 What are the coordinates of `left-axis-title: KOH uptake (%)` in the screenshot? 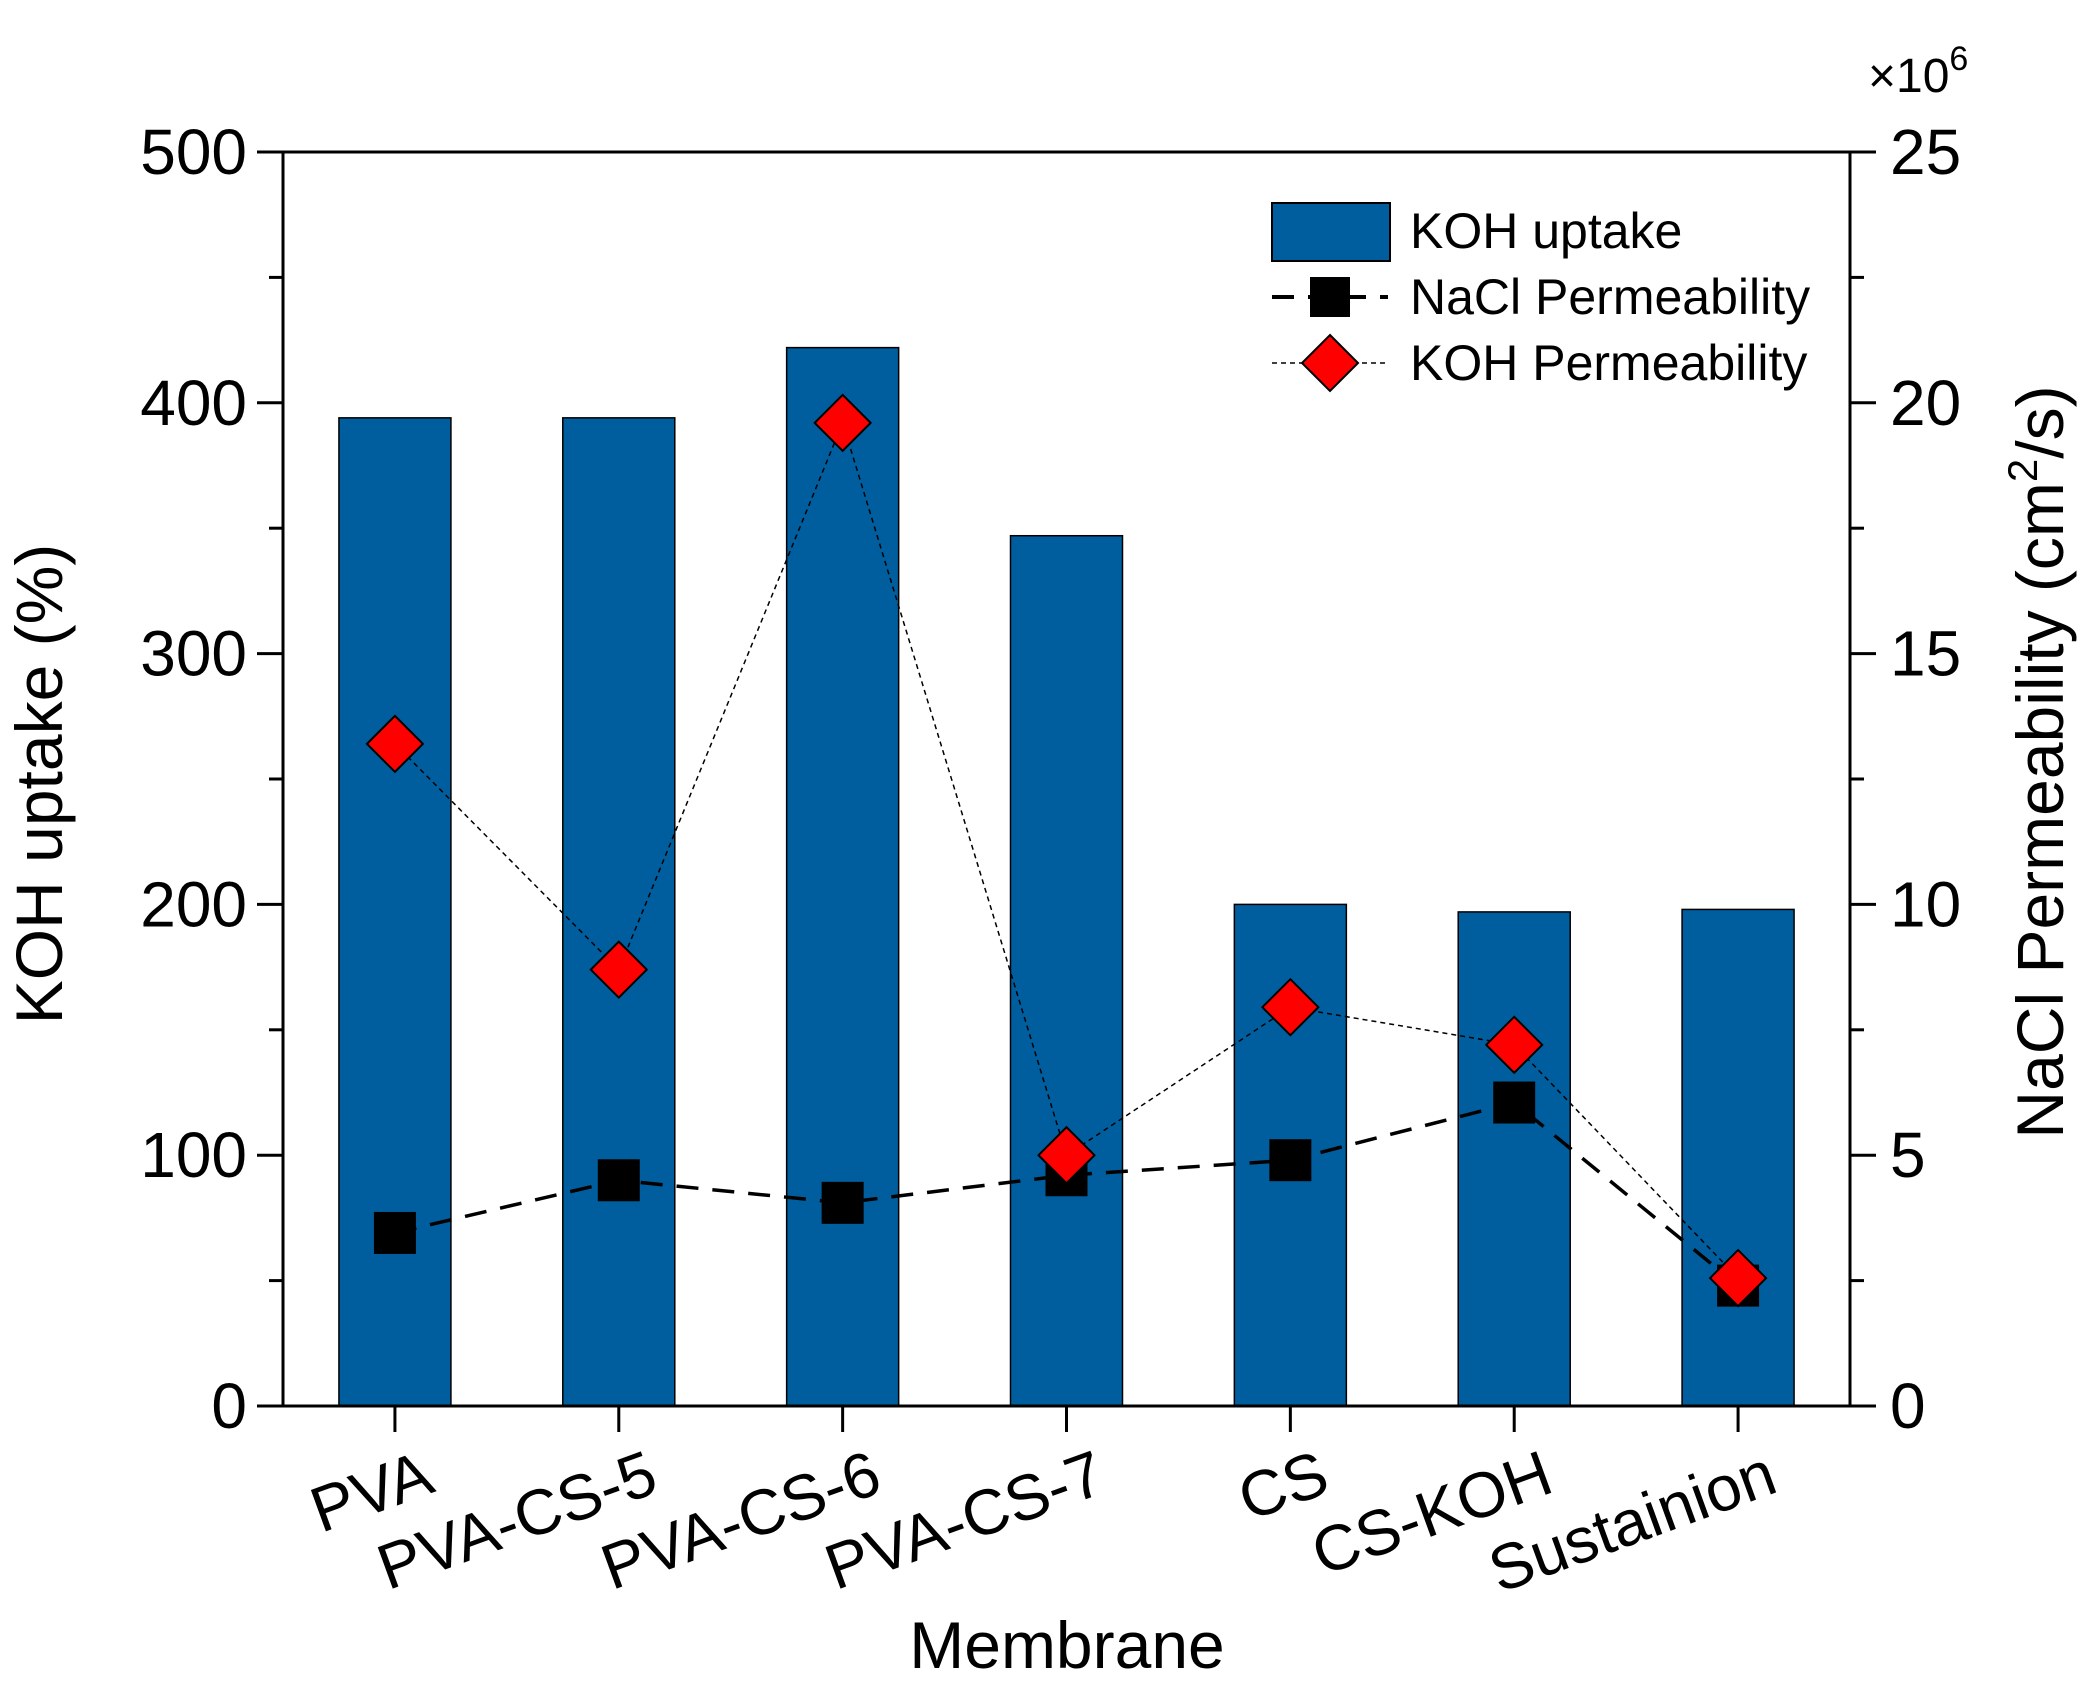 It's located at (39, 784).